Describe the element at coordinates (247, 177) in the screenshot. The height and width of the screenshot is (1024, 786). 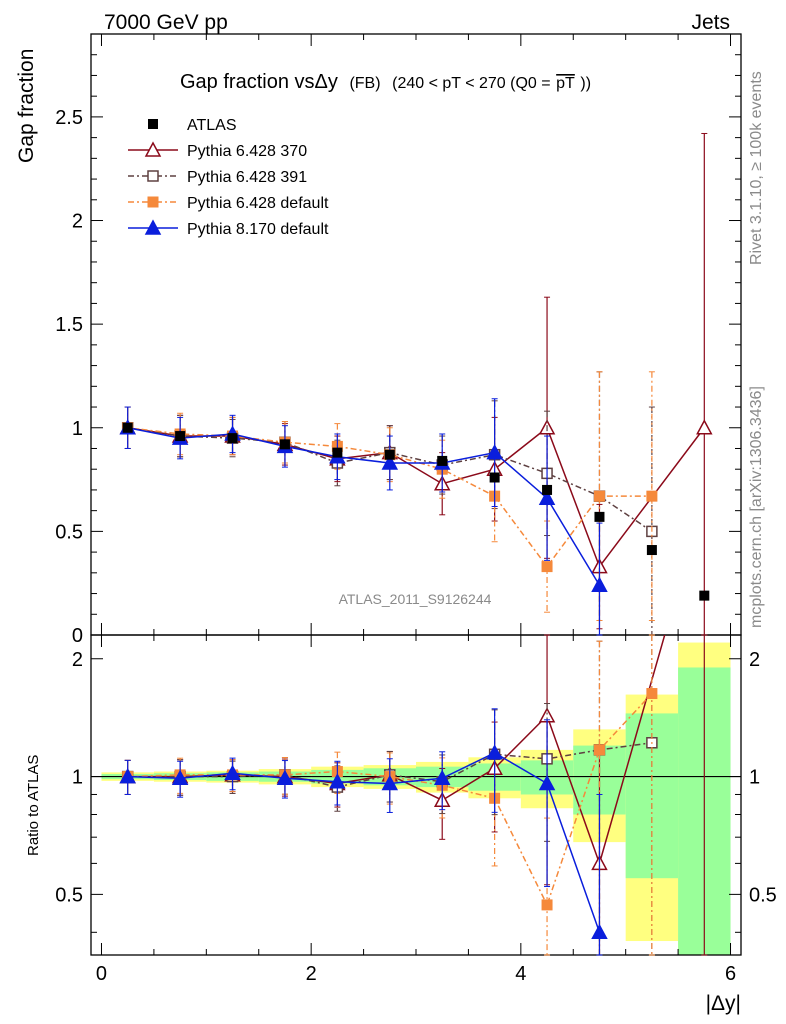
I see `legend-label: Pythia 6.428 391` at that location.